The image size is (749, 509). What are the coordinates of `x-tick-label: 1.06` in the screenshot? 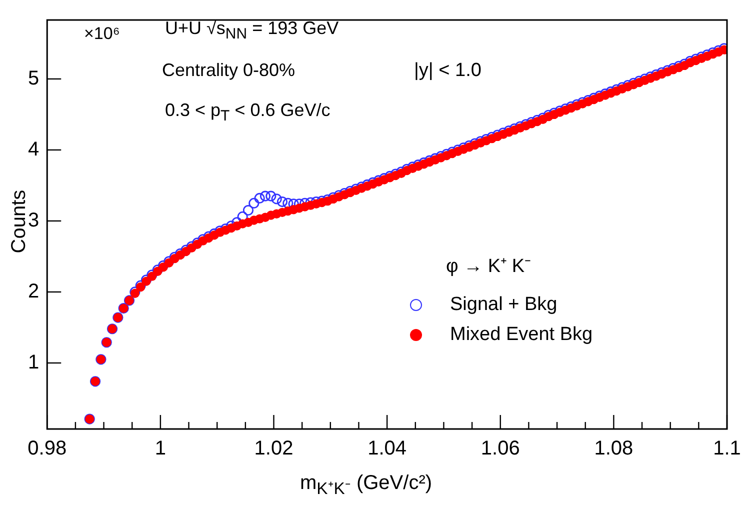 It's located at (500, 449).